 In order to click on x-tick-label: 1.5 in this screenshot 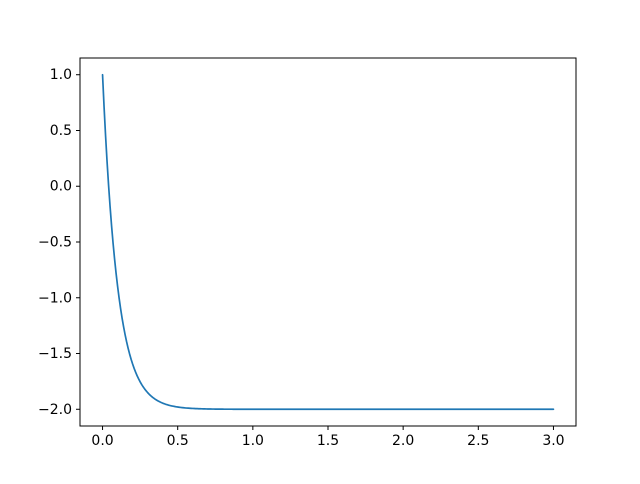, I will do `click(328, 441)`.